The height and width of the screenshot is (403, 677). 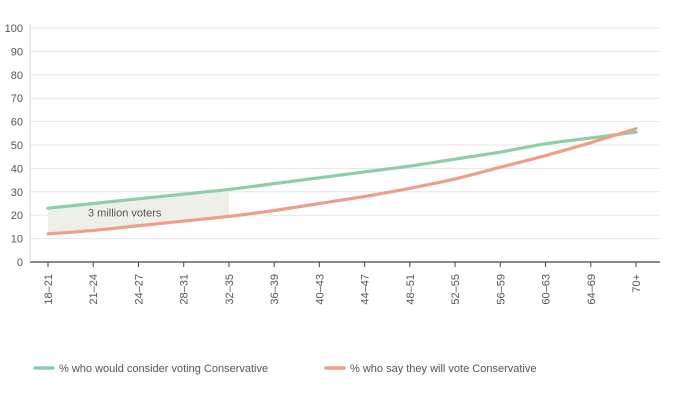 I want to click on x-tick-label: 70+, so click(x=637, y=283).